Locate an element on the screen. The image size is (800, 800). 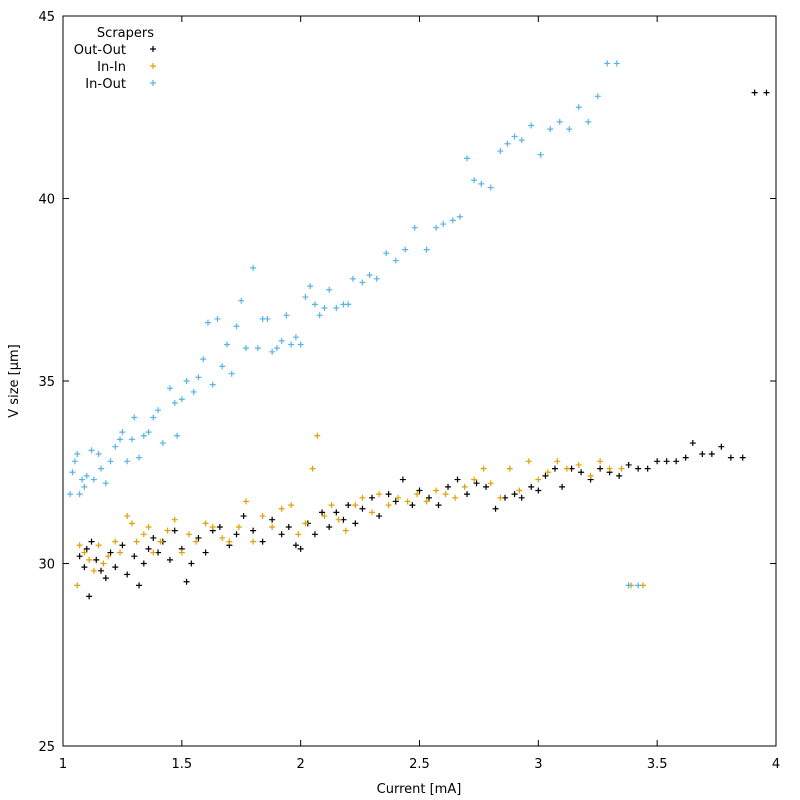
y-tick-label: 45 is located at coordinates (46, 17).